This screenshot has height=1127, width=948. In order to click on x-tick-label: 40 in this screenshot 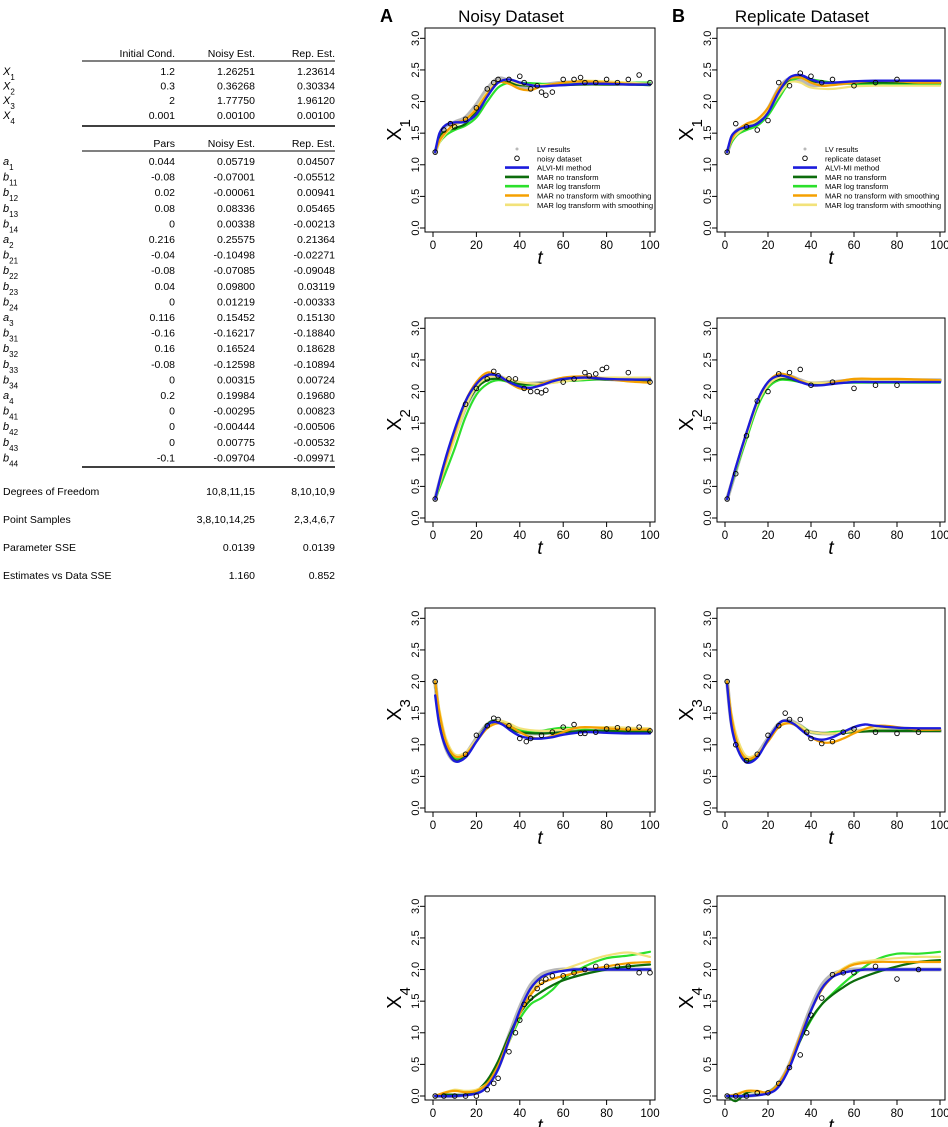, I will do `click(519, 826)`.